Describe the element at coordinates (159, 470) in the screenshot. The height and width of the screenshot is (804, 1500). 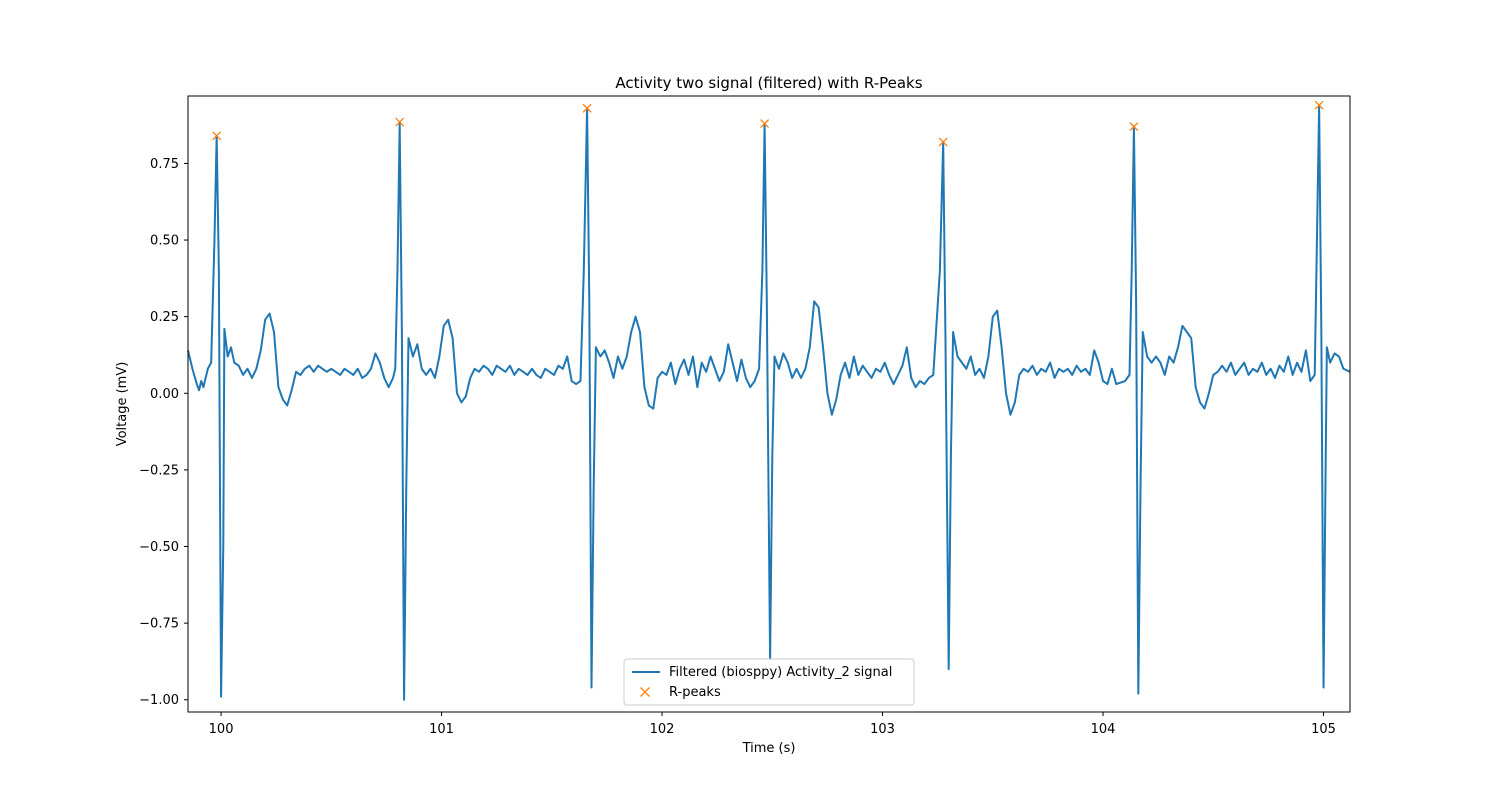
I see `y-tick-label-3: −0.25` at that location.